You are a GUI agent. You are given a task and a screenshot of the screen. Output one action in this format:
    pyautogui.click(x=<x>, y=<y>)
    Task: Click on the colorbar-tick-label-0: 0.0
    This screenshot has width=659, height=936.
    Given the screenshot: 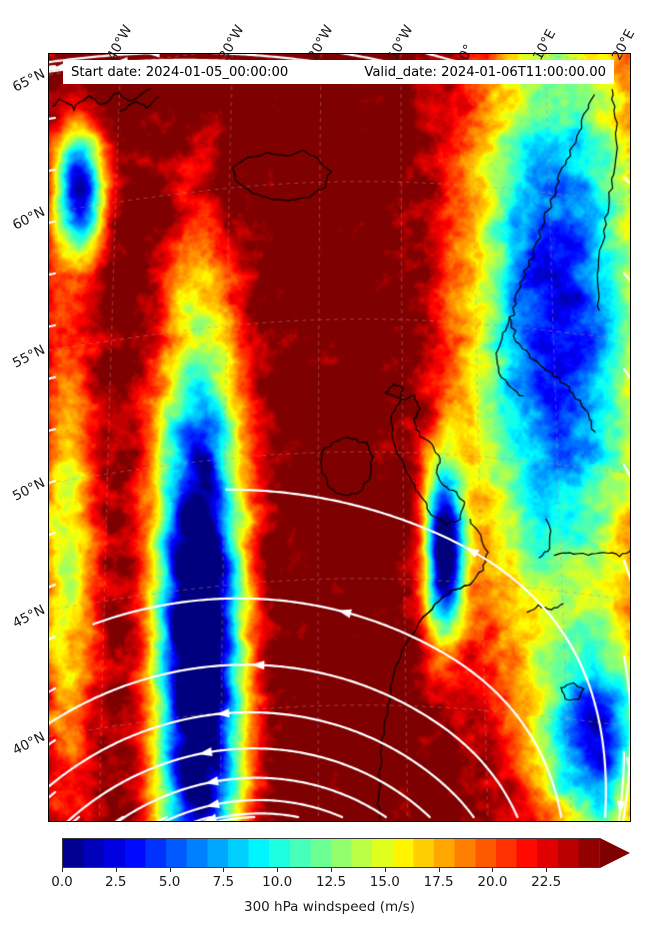 What is the action you would take?
    pyautogui.click(x=62, y=882)
    